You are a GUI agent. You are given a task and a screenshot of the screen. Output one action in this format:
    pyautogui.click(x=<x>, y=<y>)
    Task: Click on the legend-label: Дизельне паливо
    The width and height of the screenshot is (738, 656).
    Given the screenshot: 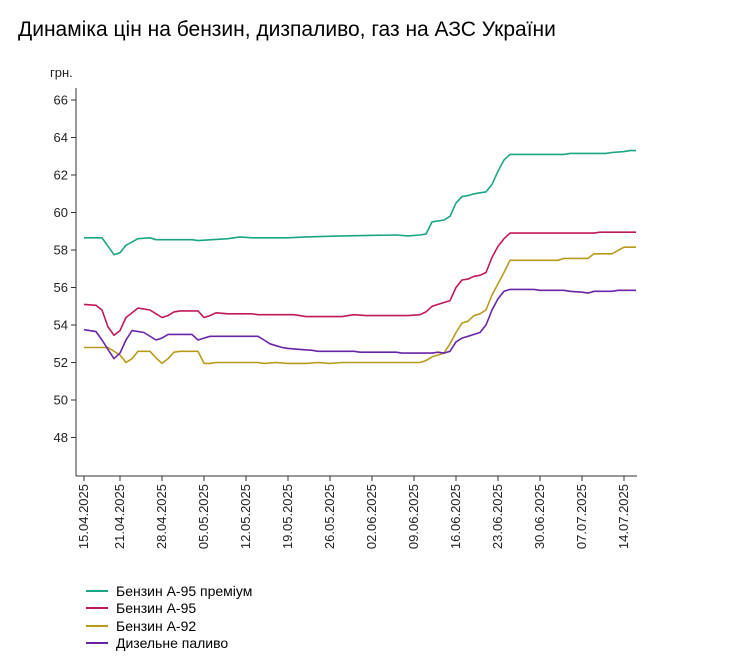 What is the action you would take?
    pyautogui.click(x=172, y=643)
    